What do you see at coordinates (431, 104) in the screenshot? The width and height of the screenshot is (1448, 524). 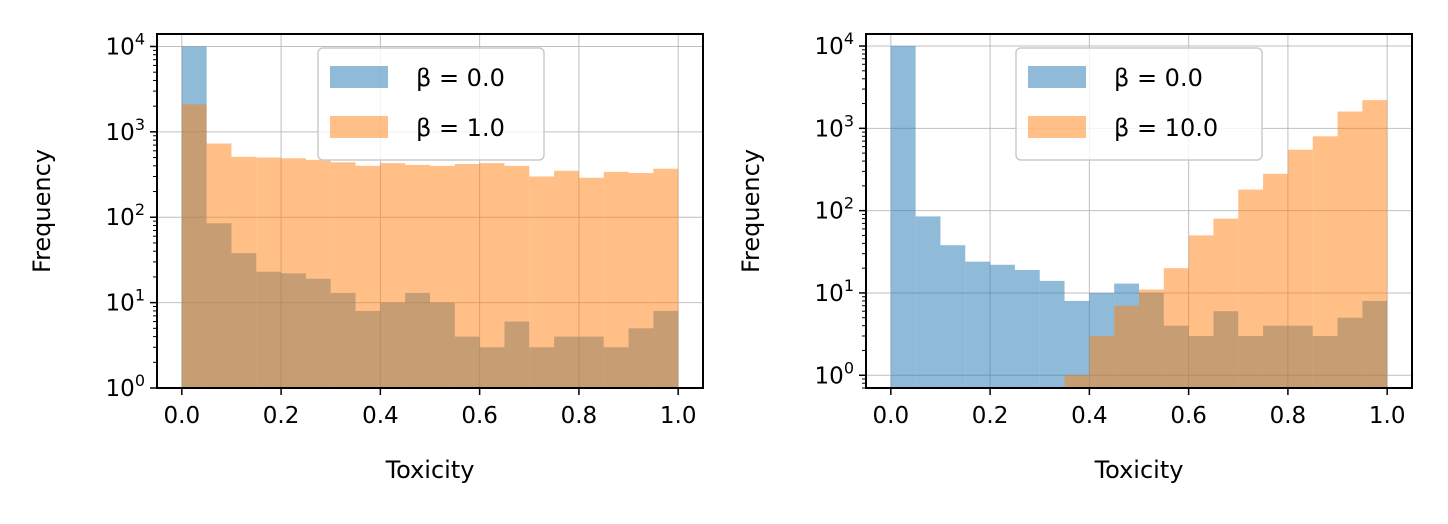 I see `legend: β = 0.0 β = 1.0` at bounding box center [431, 104].